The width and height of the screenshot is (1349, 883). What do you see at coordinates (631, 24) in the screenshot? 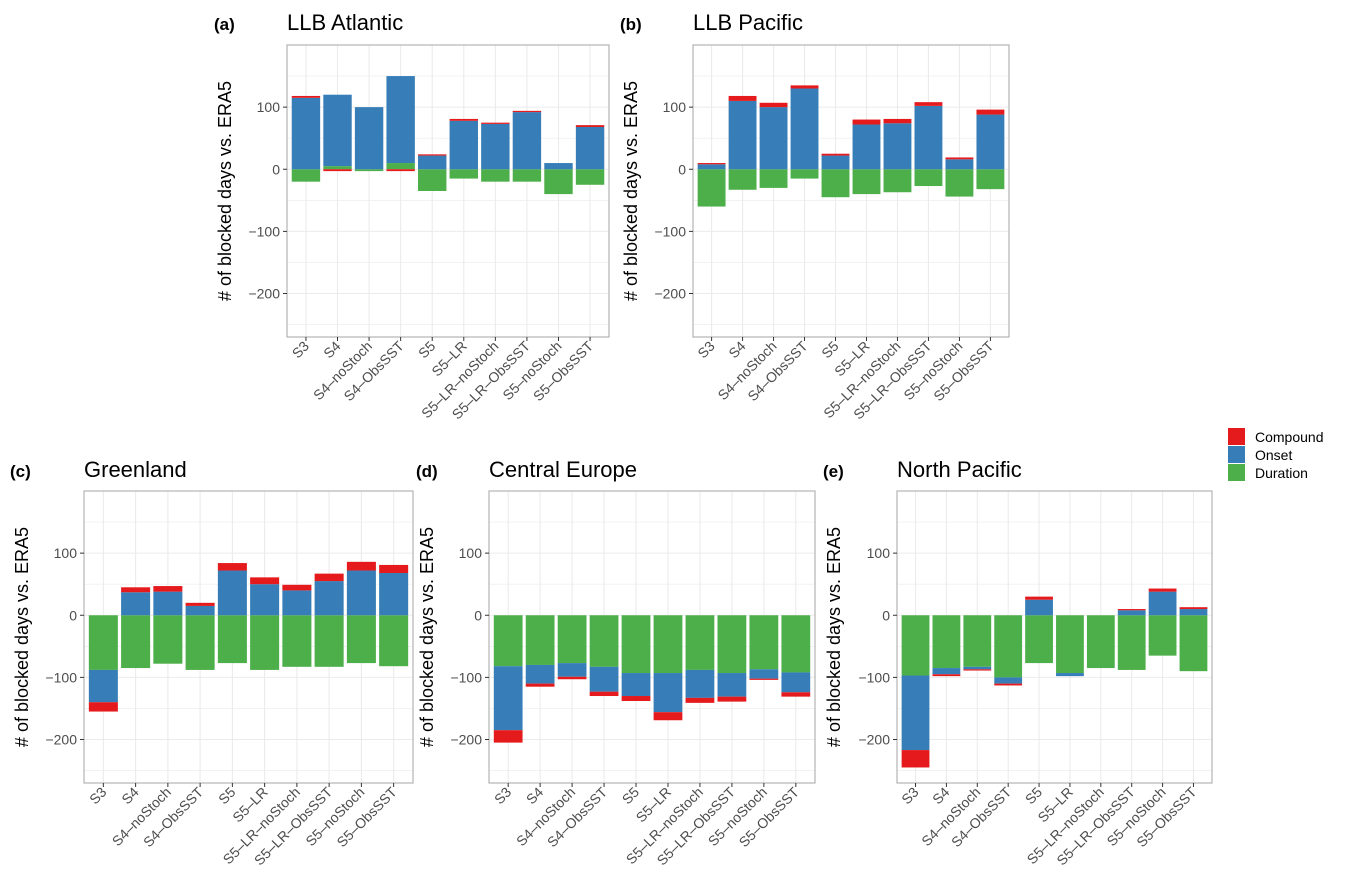
I see `panel-tag: (b)` at bounding box center [631, 24].